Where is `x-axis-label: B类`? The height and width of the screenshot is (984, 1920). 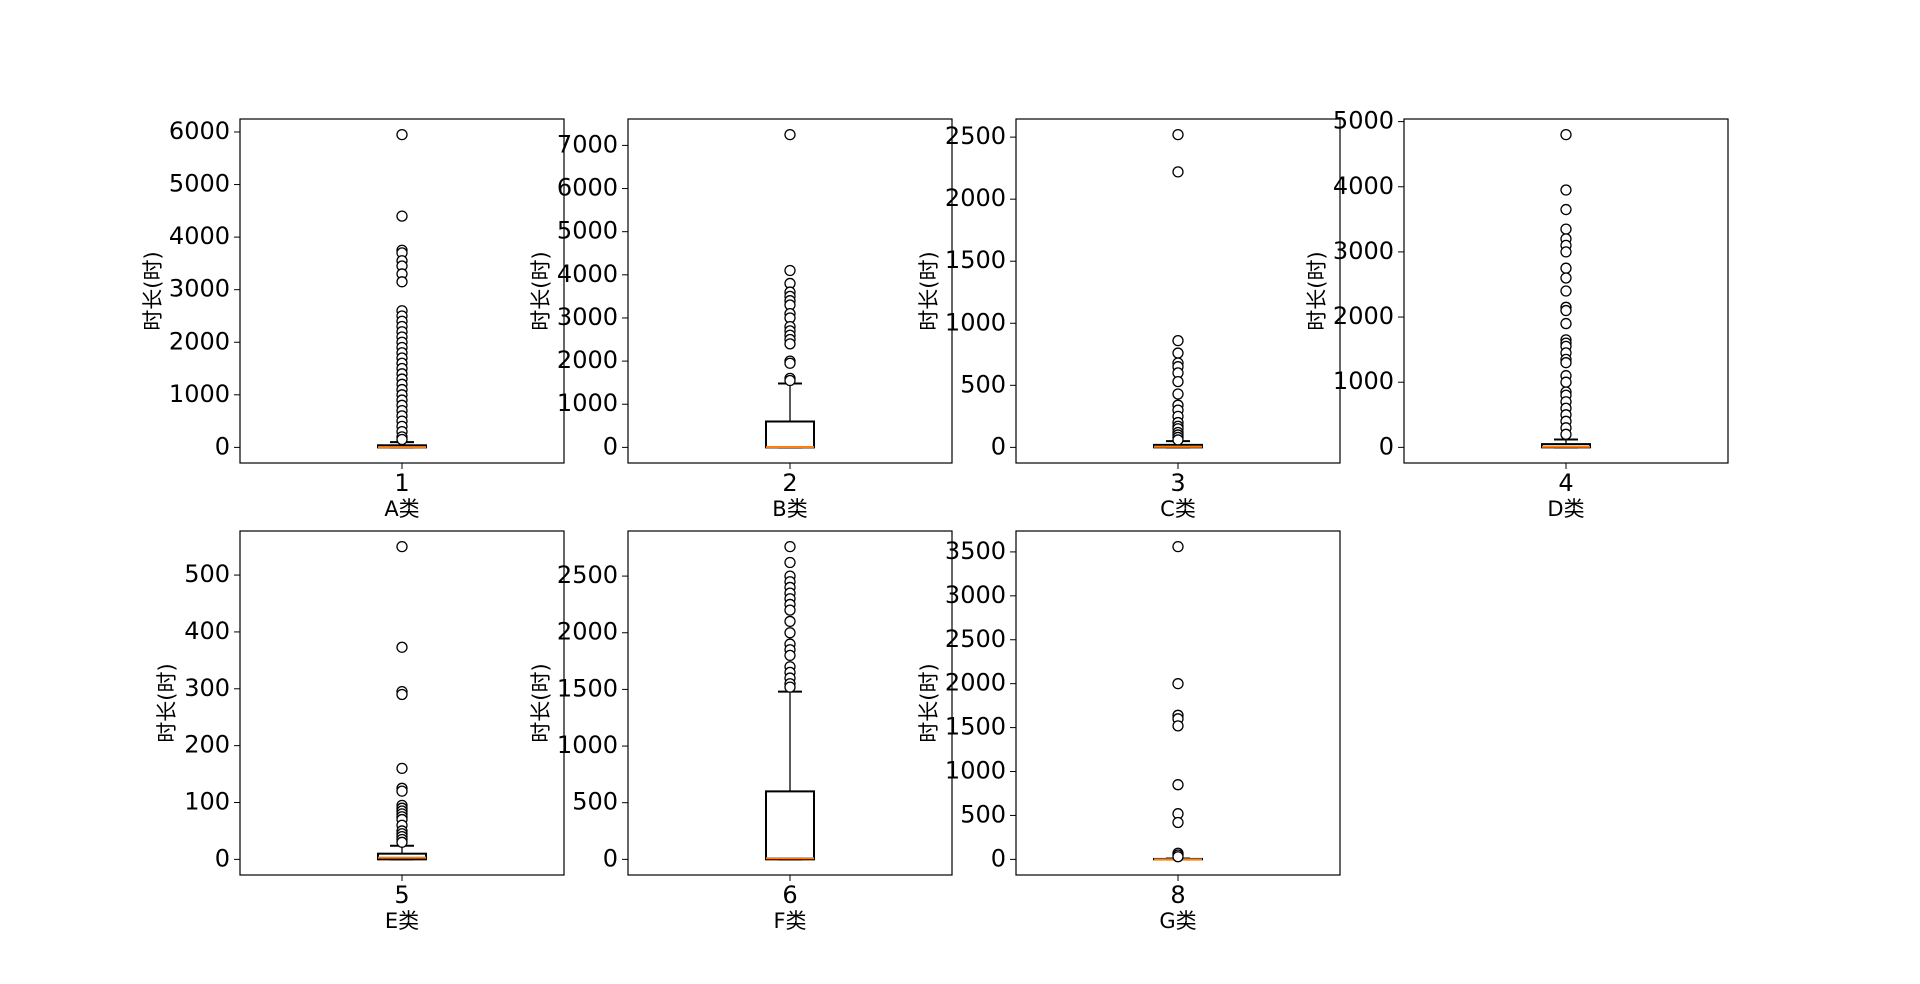
x-axis-label: B类 is located at coordinates (789, 509).